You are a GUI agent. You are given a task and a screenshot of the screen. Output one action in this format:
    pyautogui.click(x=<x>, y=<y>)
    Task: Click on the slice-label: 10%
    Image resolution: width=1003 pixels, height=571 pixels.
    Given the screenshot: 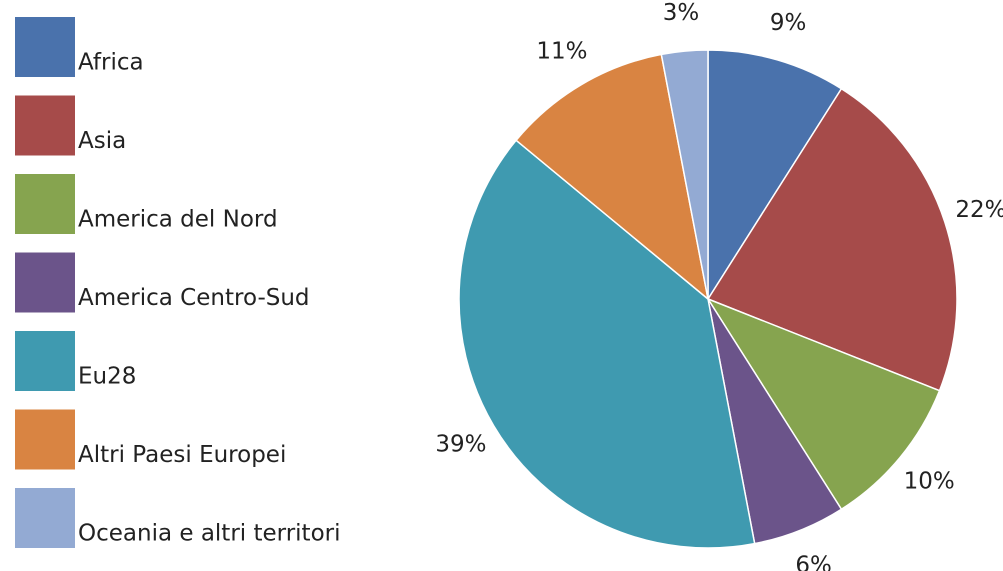 What is the action you would take?
    pyautogui.click(x=929, y=481)
    